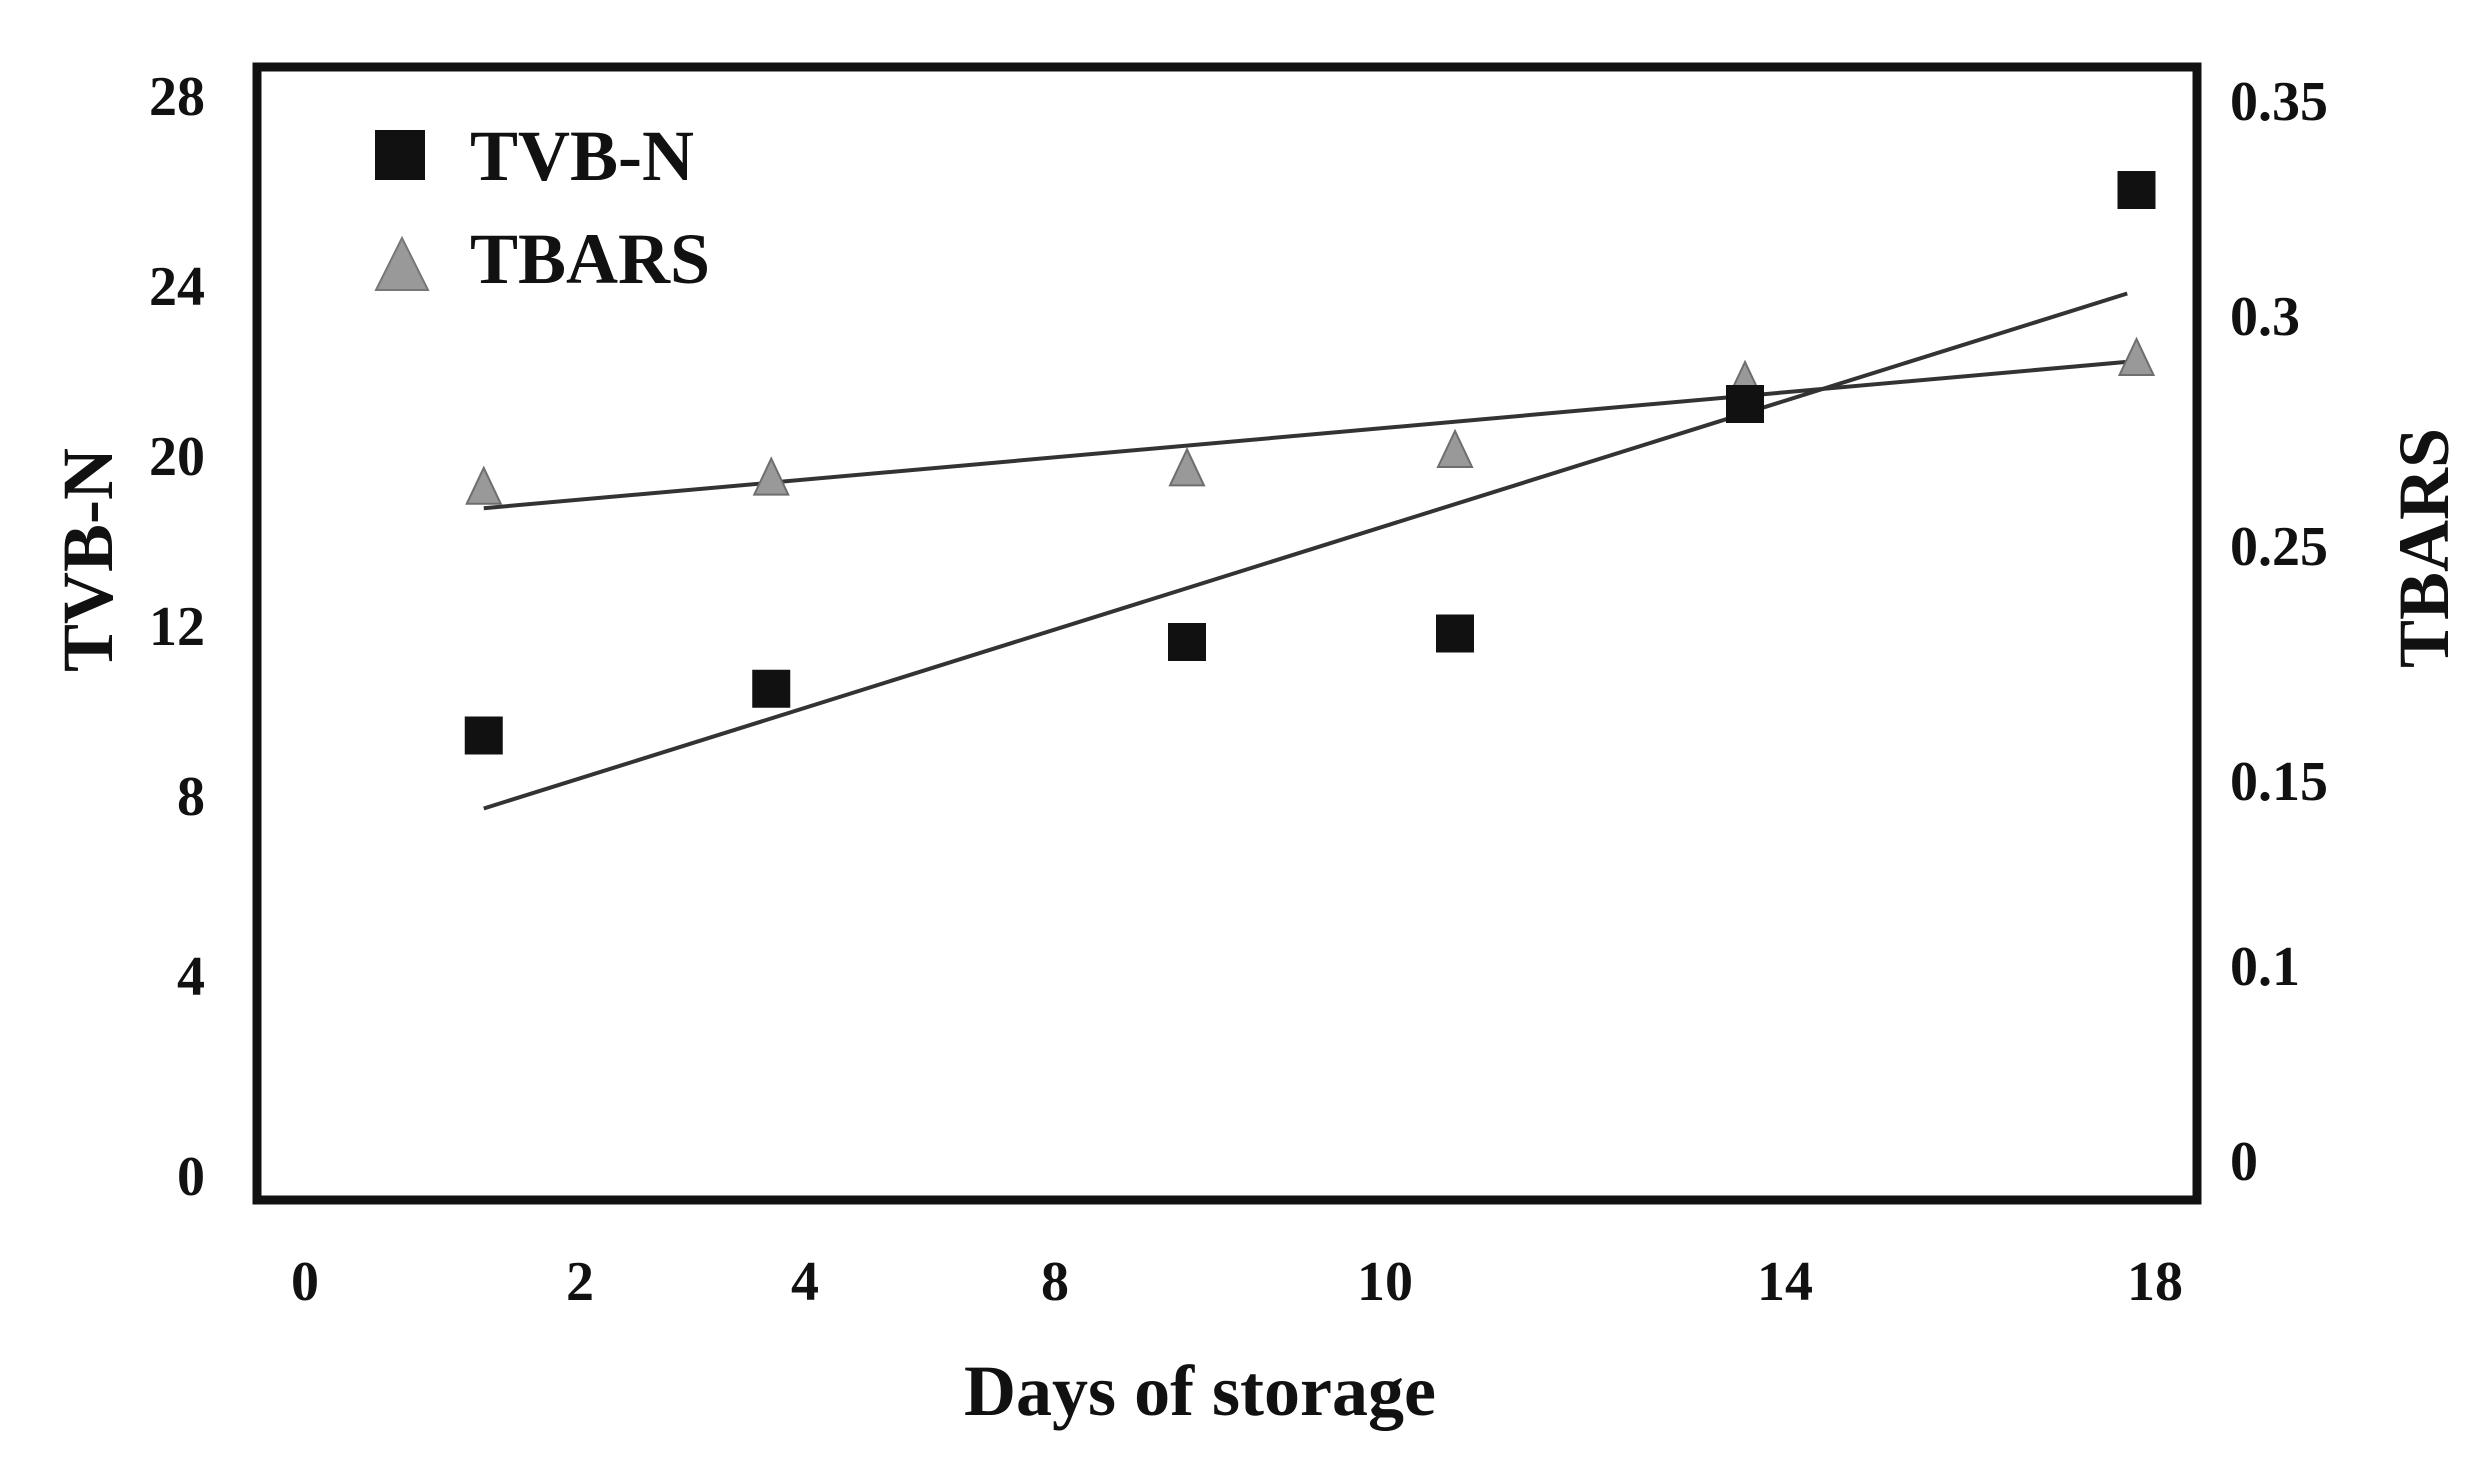 Image resolution: width=2484 pixels, height=1472 pixels. I want to click on x-tick-label: 4, so click(805, 1282).